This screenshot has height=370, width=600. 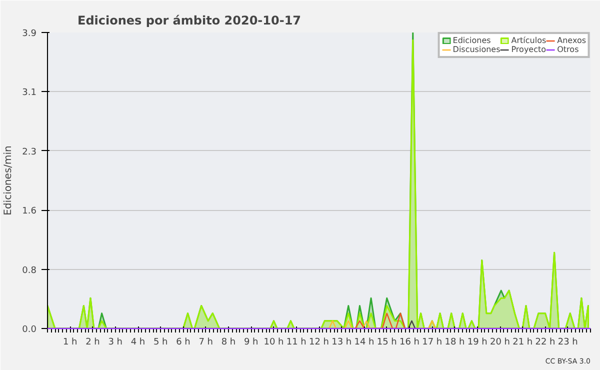 What do you see at coordinates (29, 152) in the screenshot?
I see `y-tick-label: 2.3` at bounding box center [29, 152].